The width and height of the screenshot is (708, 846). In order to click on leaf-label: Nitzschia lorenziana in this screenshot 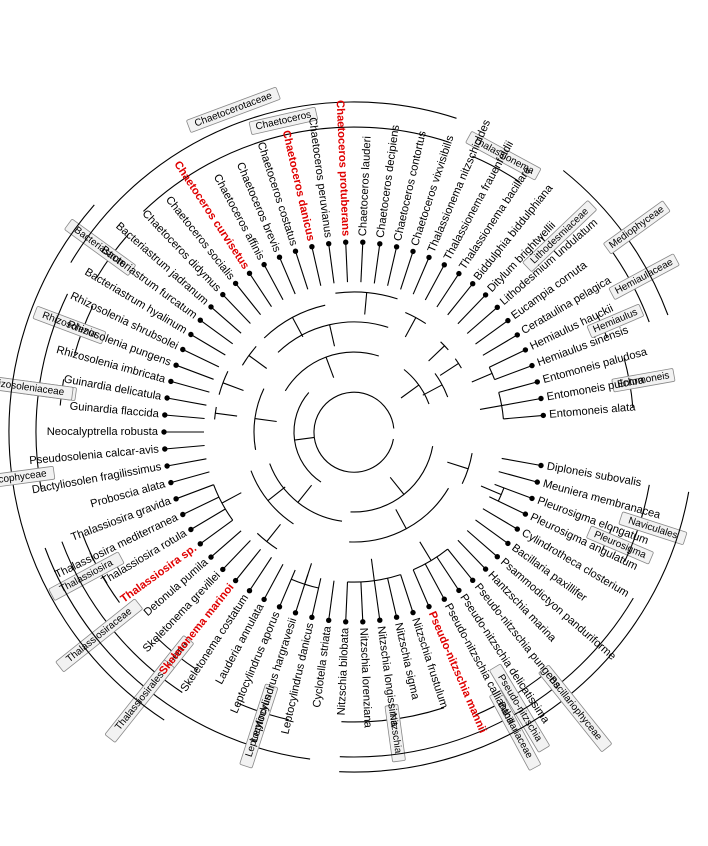, I will do `click(365, 678)`.